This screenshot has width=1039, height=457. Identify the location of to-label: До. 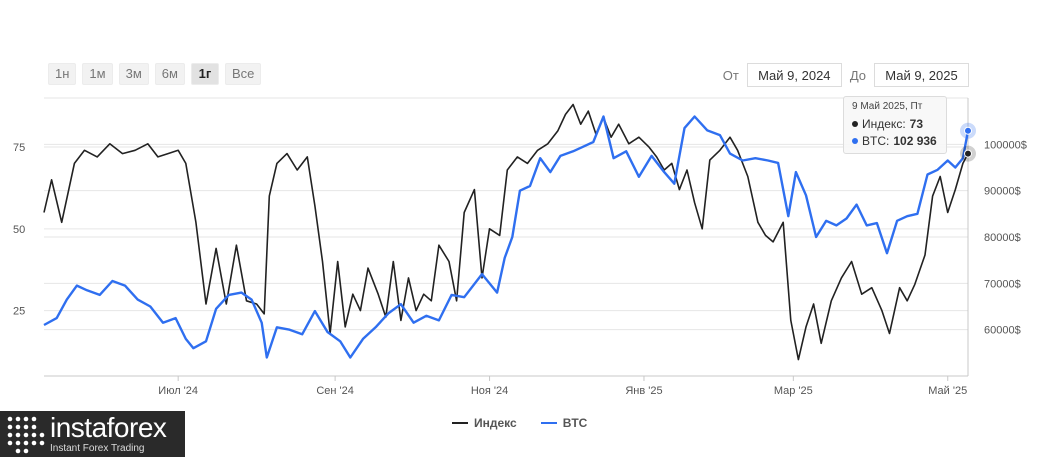
(857, 75).